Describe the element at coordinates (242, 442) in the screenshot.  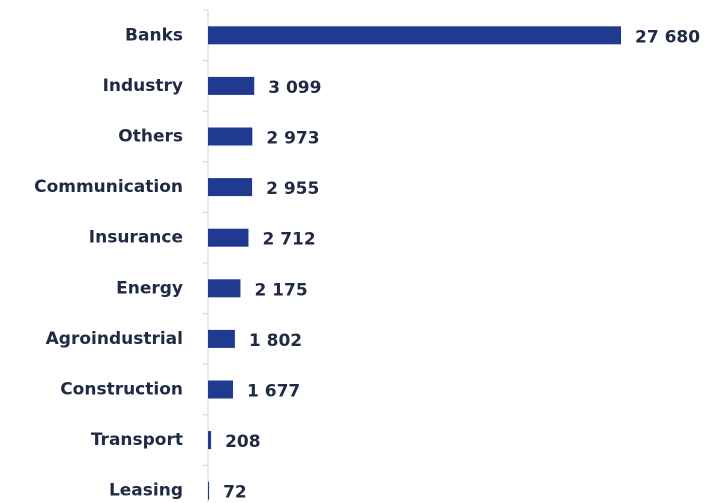
I see `value-label: 208` at that location.